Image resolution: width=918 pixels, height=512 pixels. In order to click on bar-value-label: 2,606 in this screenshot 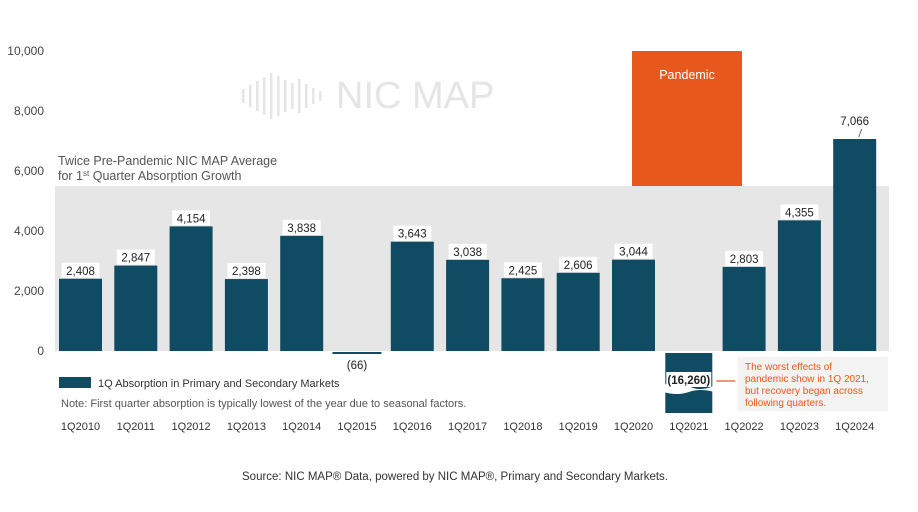, I will do `click(578, 266)`.